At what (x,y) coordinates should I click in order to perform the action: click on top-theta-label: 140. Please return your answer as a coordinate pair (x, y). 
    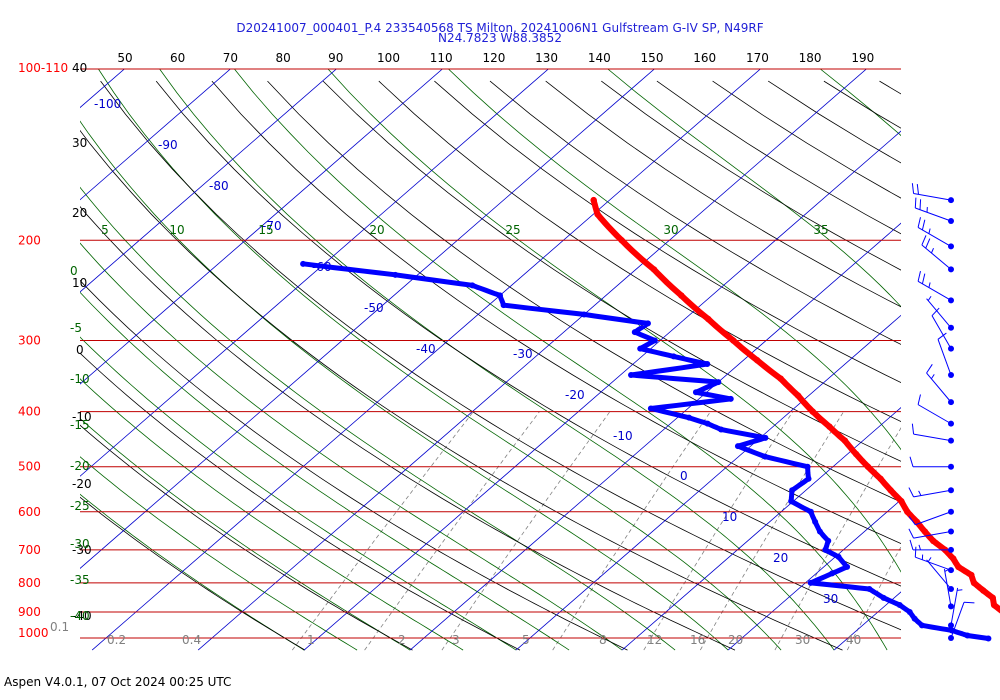
    Looking at the image, I should click on (599, 58).